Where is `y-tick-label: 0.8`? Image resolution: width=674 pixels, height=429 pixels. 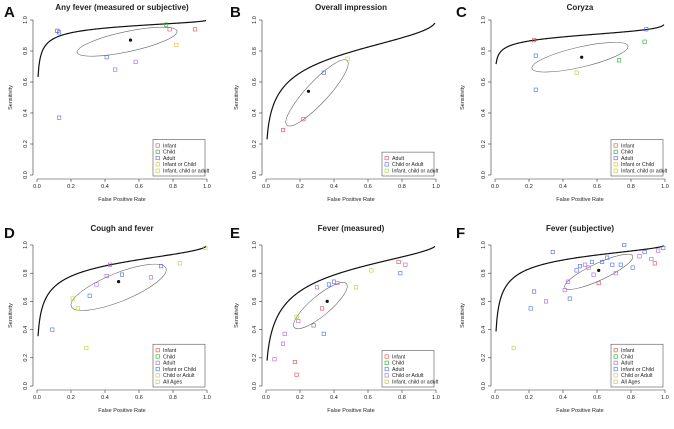 y-tick-label: 0.8 is located at coordinates (26, 51).